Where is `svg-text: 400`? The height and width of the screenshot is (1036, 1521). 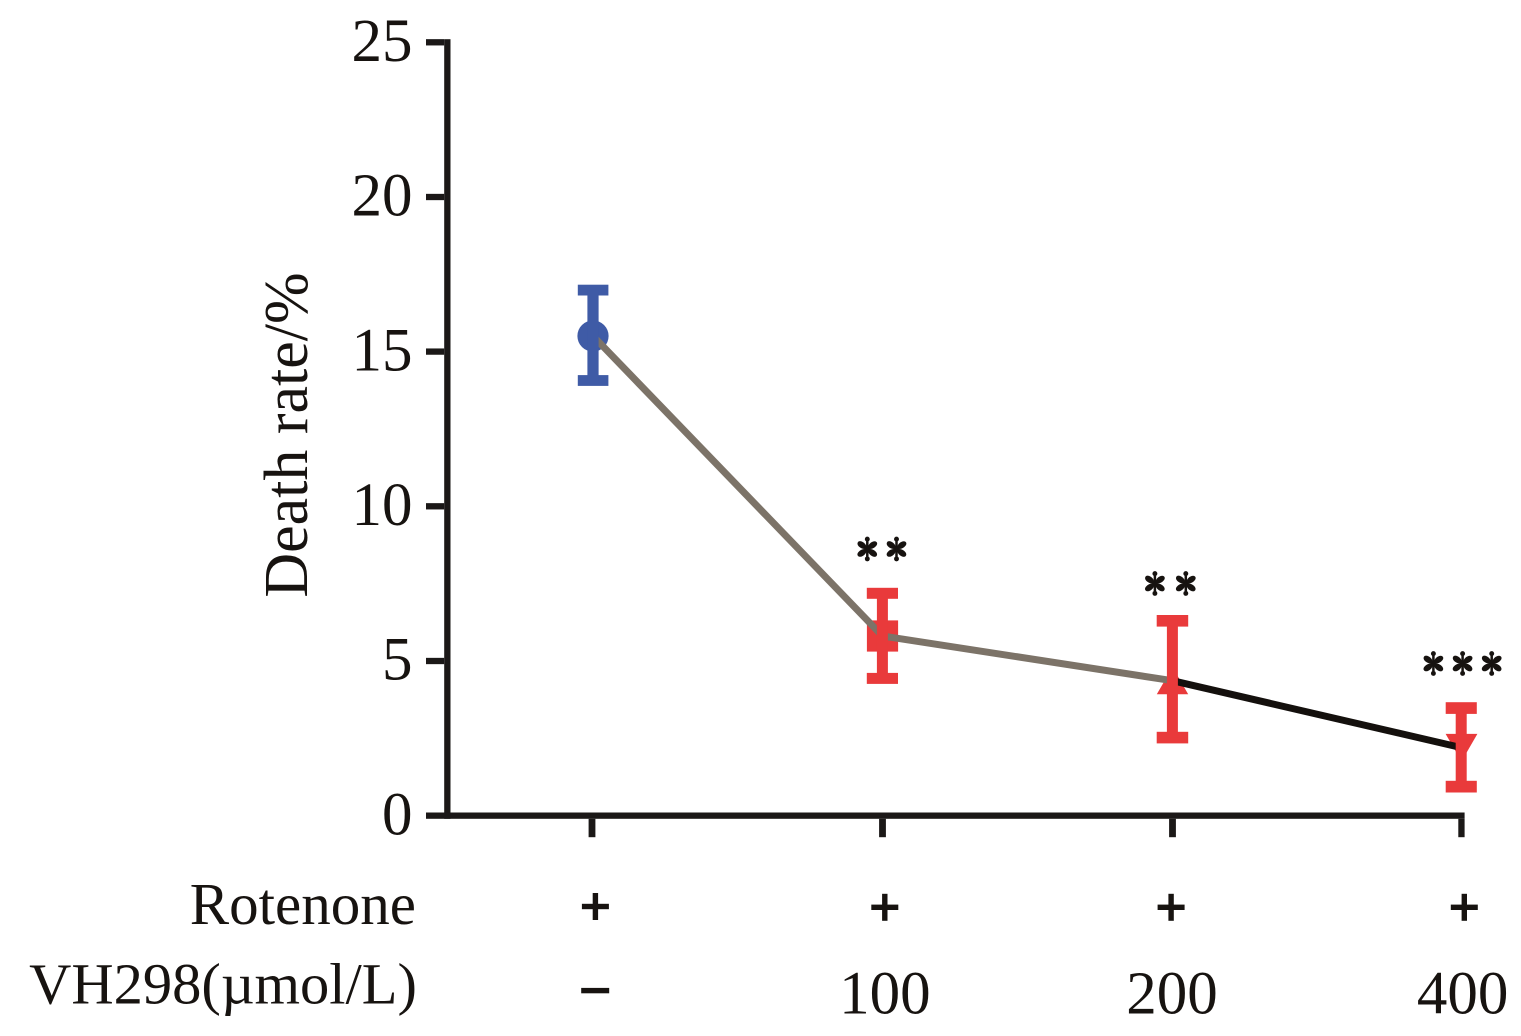
svg-text: 400 is located at coordinates (1463, 994).